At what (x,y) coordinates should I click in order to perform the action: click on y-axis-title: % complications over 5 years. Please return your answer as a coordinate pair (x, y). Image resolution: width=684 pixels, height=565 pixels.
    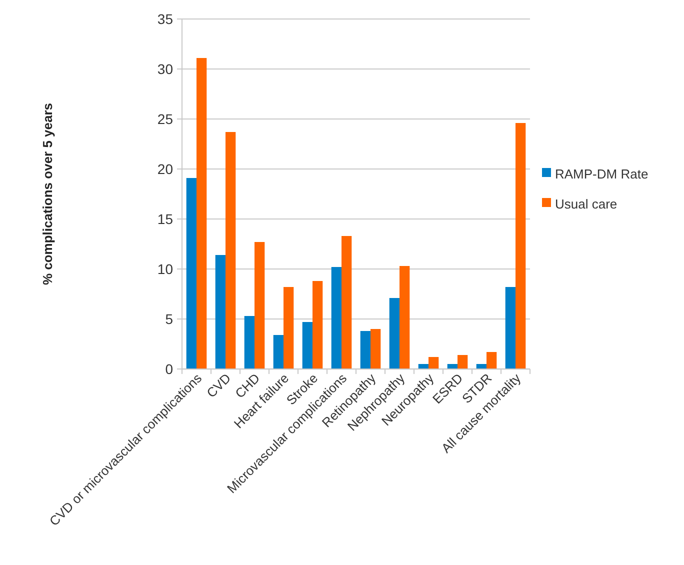
    Looking at the image, I should click on (47, 194).